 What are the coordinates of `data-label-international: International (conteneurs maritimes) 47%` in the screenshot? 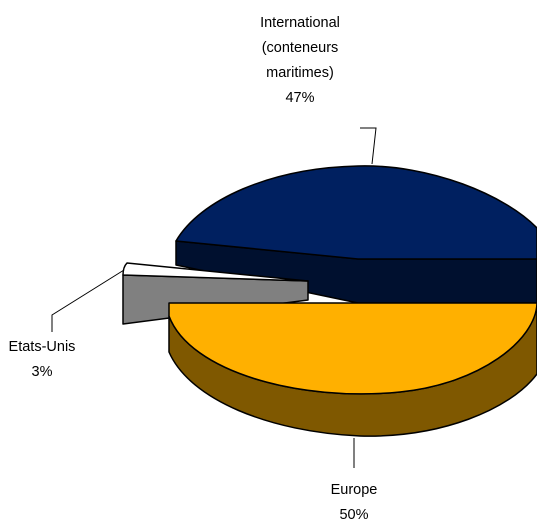 It's located at (300, 60).